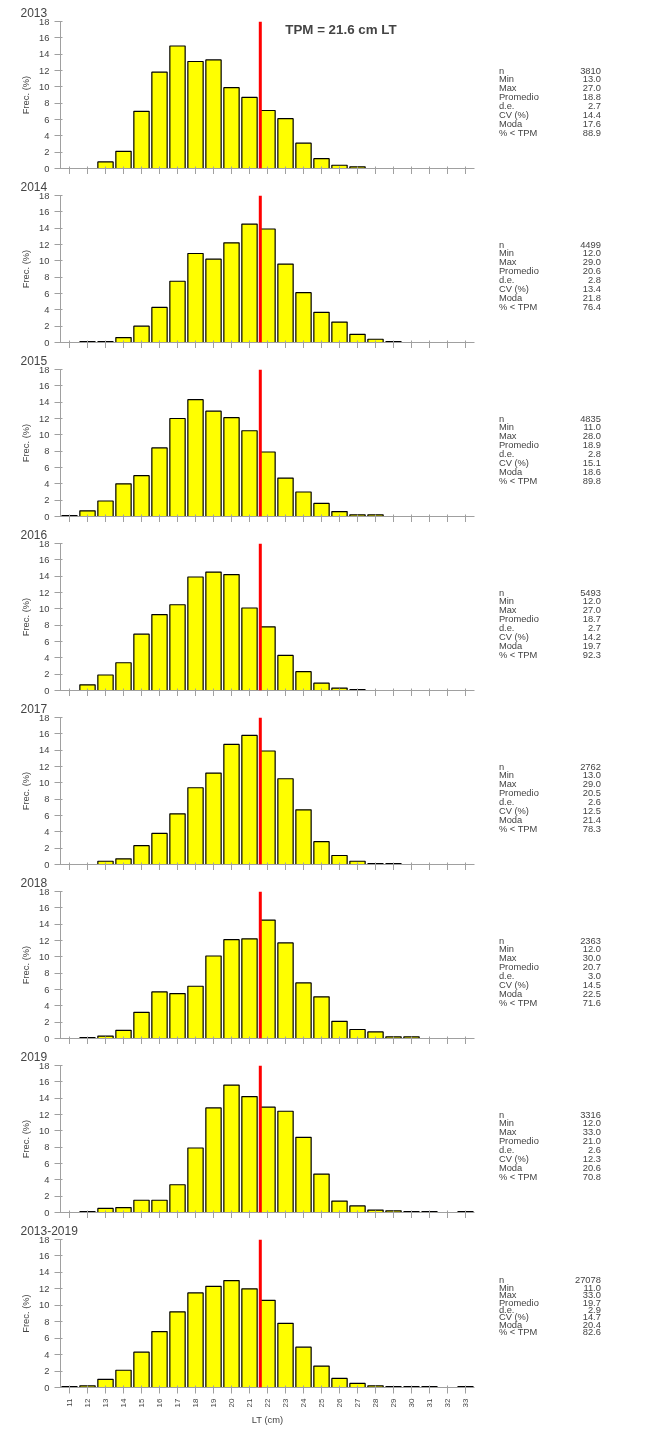 The width and height of the screenshot is (658, 1433). Describe the element at coordinates (339, 1402) in the screenshot. I see `x-tick-label: 26` at that location.